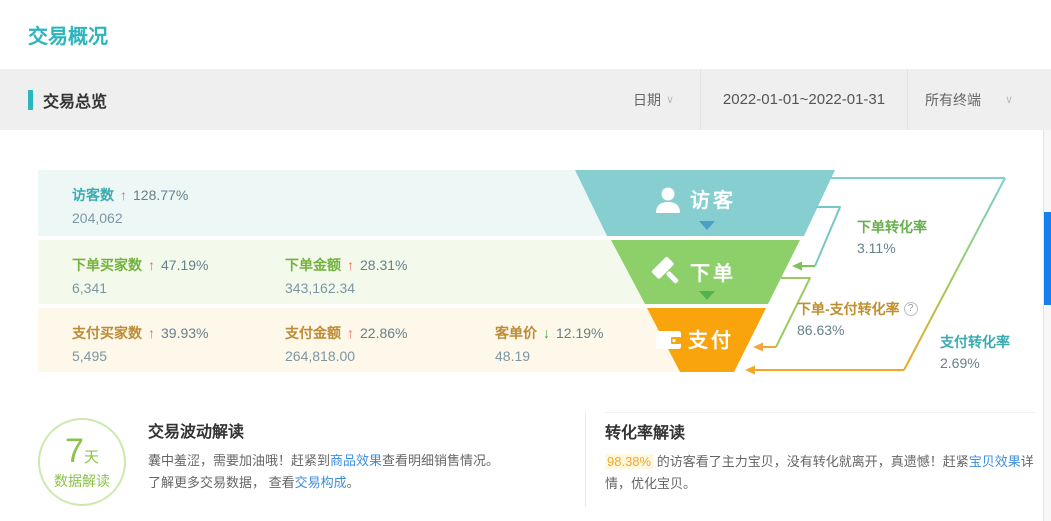 This screenshot has width=1051, height=521. I want to click on metric-value: 6,341, so click(90, 288).